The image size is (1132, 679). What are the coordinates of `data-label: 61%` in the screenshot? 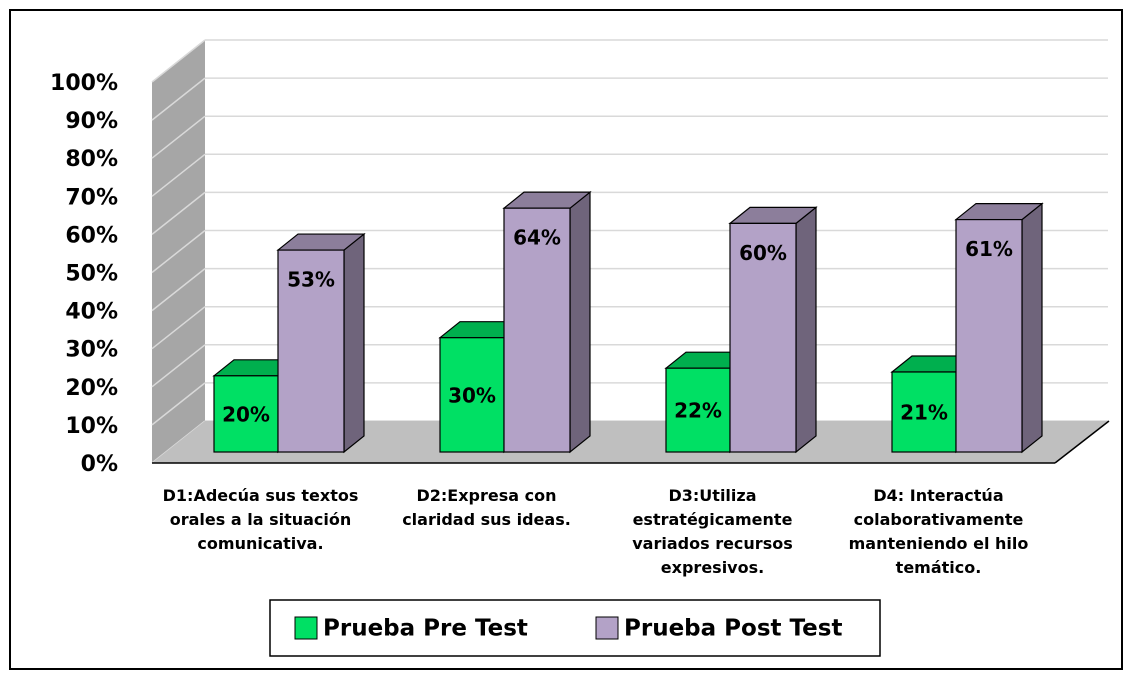 It's located at (989, 249).